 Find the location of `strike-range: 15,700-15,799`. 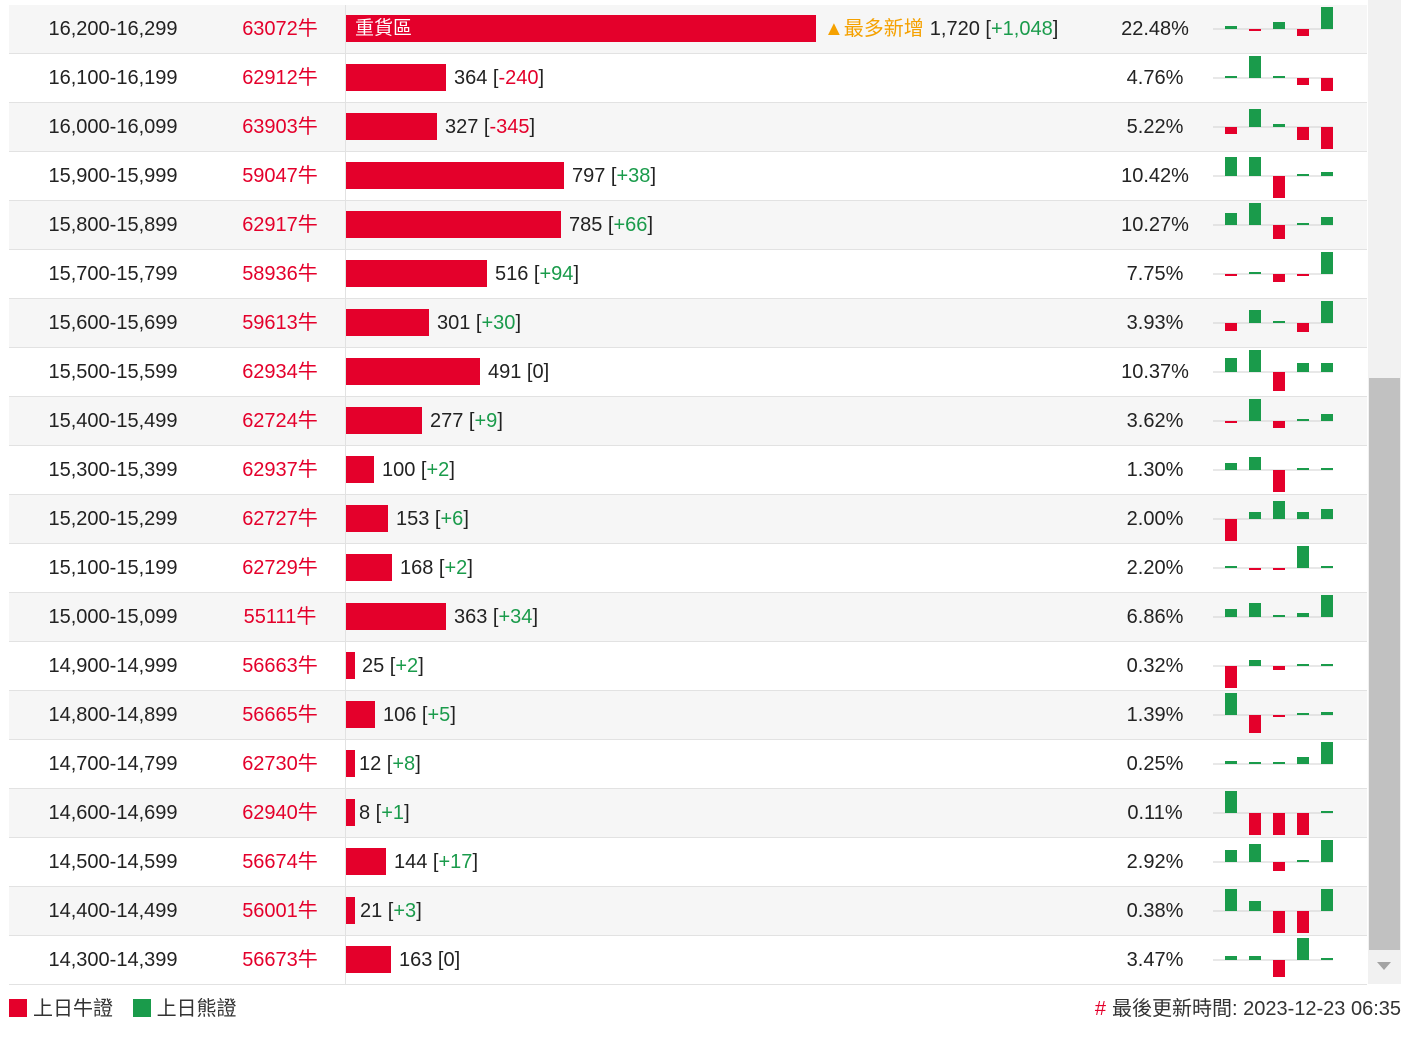

strike-range: 15,700-15,799 is located at coordinates (113, 274).